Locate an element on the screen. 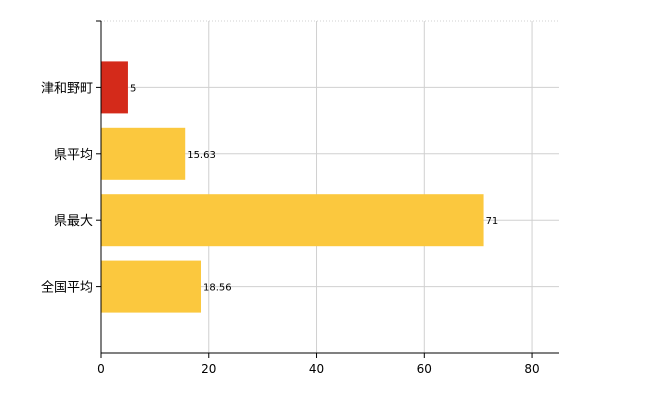  value-label-2: 71 is located at coordinates (492, 221).